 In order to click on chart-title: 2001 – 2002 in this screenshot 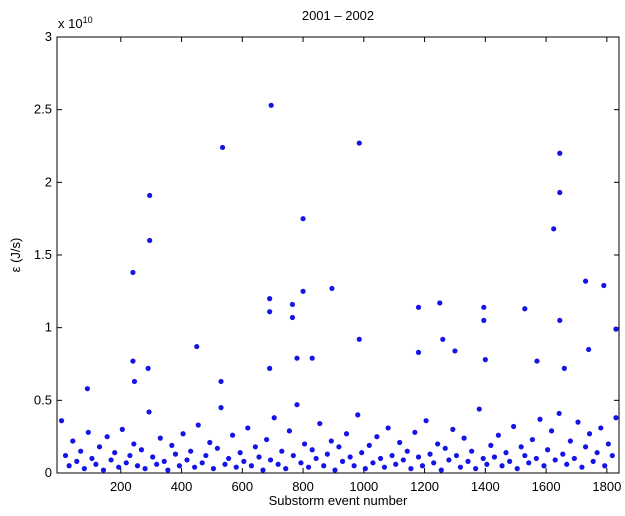, I will do `click(338, 15)`.